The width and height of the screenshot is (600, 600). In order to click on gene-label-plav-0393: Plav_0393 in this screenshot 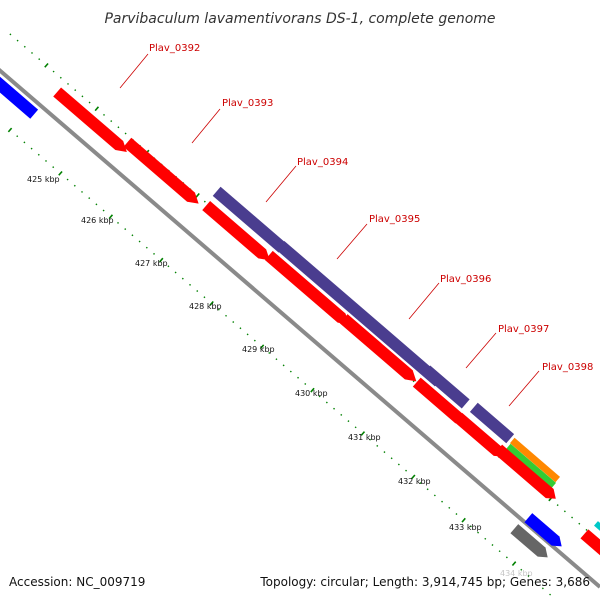, I will do `click(247, 103)`.